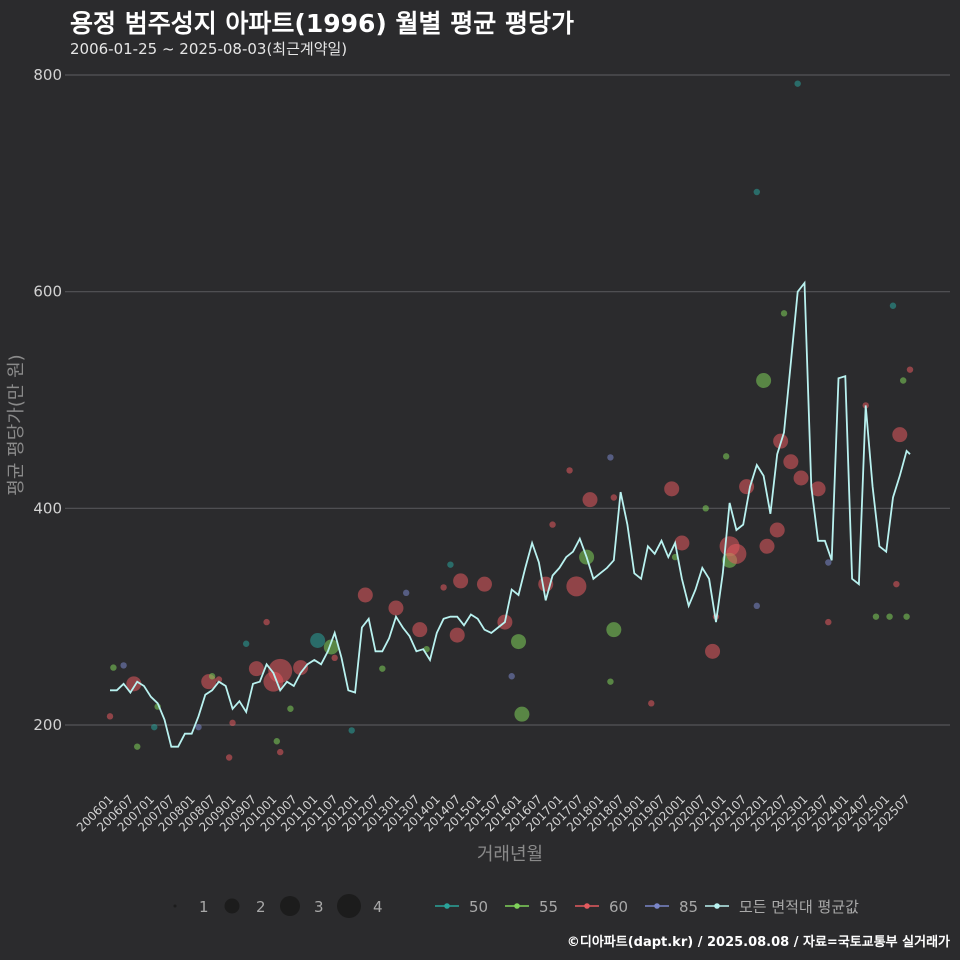  Describe the element at coordinates (618, 907) in the screenshot. I see `legend-label: 60` at that location.